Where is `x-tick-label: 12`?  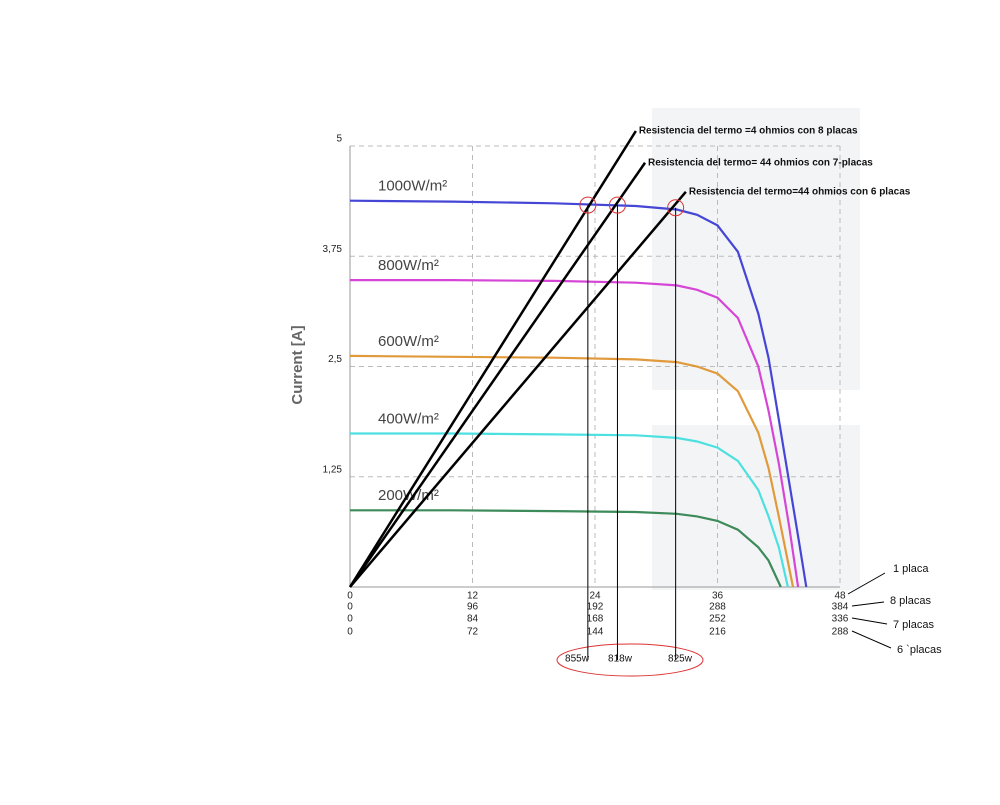
x-tick-label: 12 is located at coordinates (473, 596).